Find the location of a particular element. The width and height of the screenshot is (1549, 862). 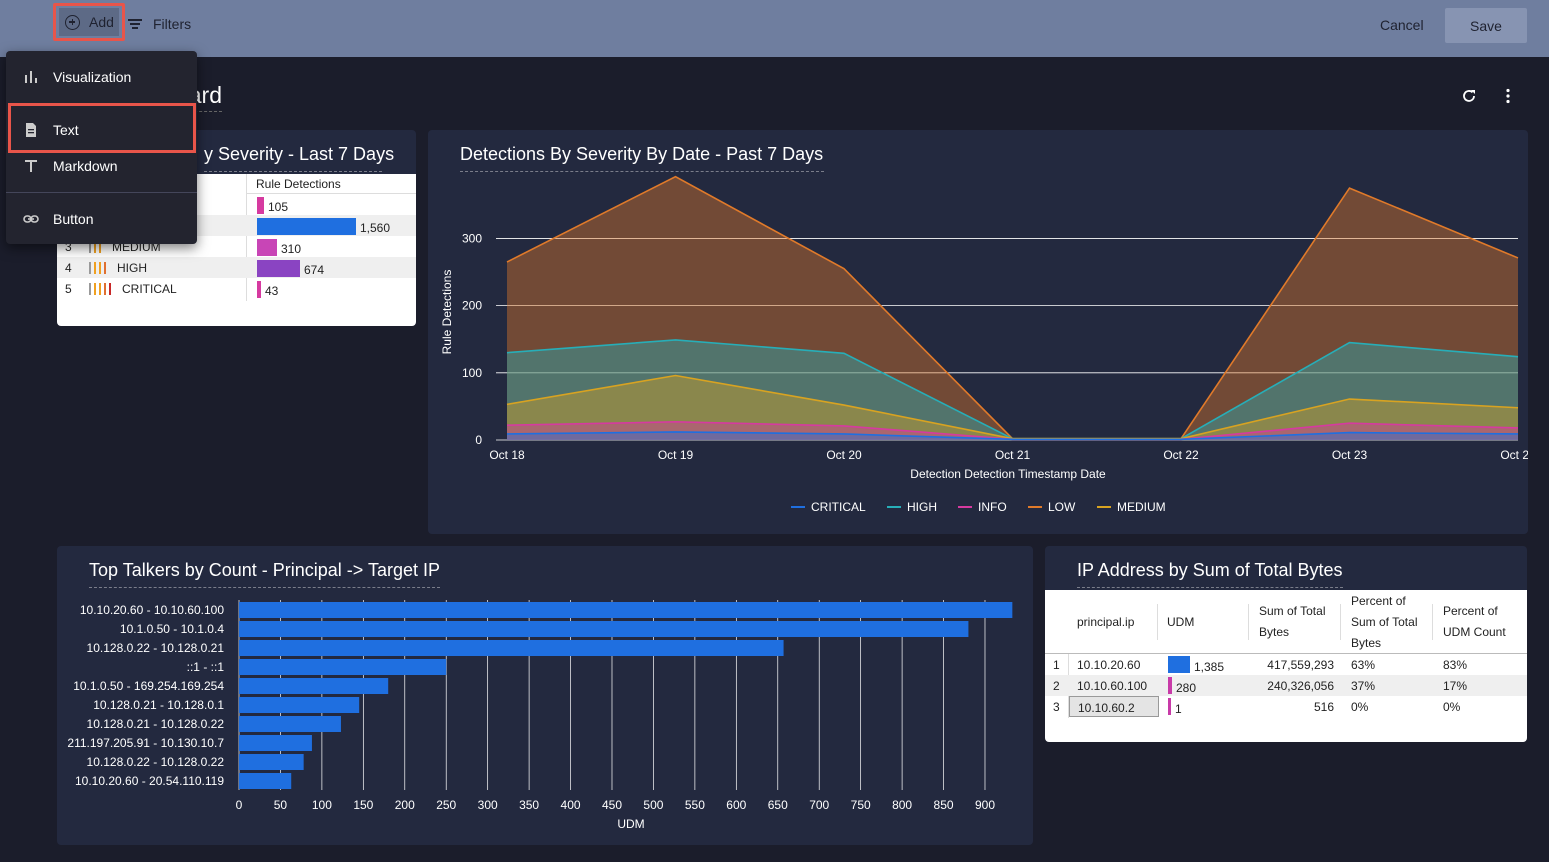

header-principal-ip: principal.ip is located at coordinates (1106, 621).